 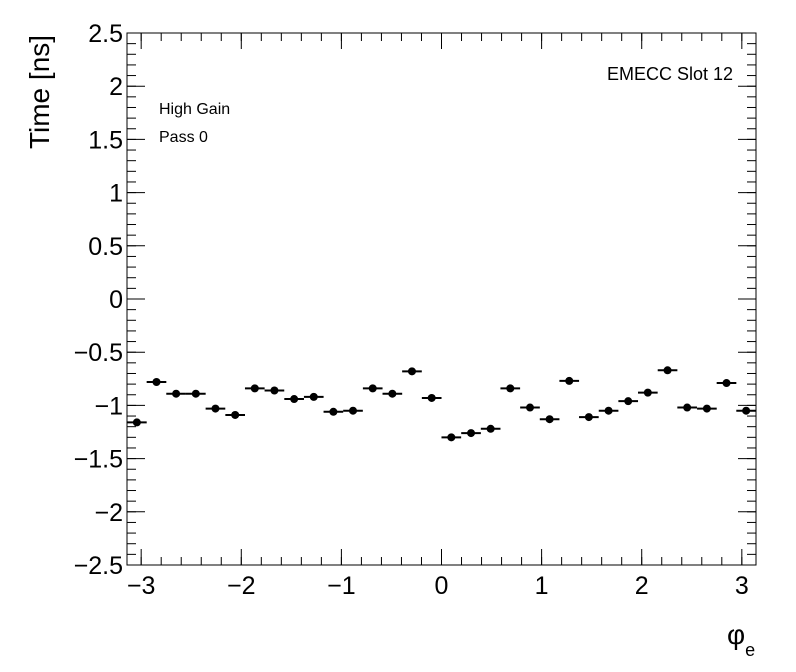 What do you see at coordinates (442, 586) in the screenshot?
I see `x-tick-label: 0` at bounding box center [442, 586].